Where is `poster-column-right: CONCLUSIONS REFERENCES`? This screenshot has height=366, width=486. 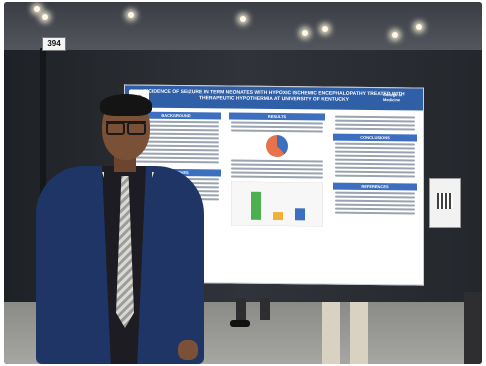 poster-column-right: CONCLUSIONS REFERENCES is located at coordinates (375, 165).